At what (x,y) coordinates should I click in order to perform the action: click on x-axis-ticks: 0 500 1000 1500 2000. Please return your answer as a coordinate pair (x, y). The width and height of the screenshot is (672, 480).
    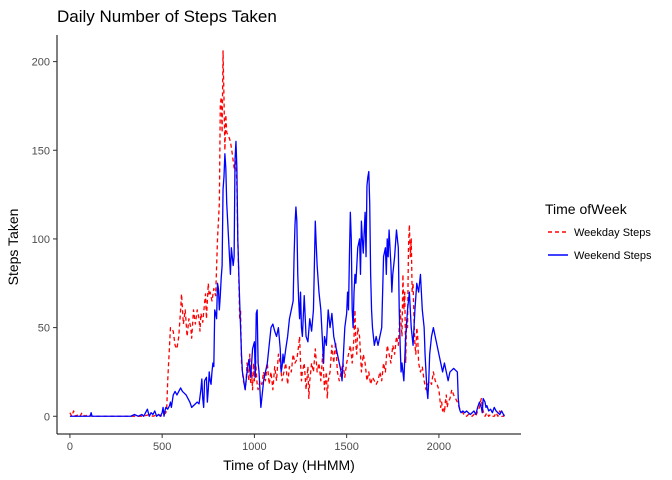
    Looking at the image, I should click on (259, 443).